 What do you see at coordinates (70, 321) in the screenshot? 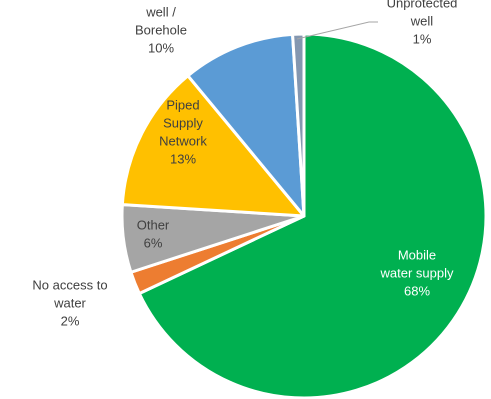
I see `data-label-value: 2%` at bounding box center [70, 321].